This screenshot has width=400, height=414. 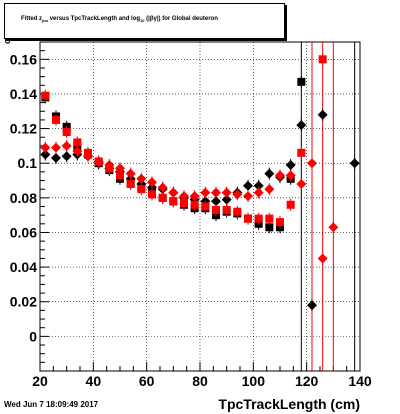 What do you see at coordinates (45, 21) in the screenshot?
I see `title-var-sub: pio` at bounding box center [45, 21].